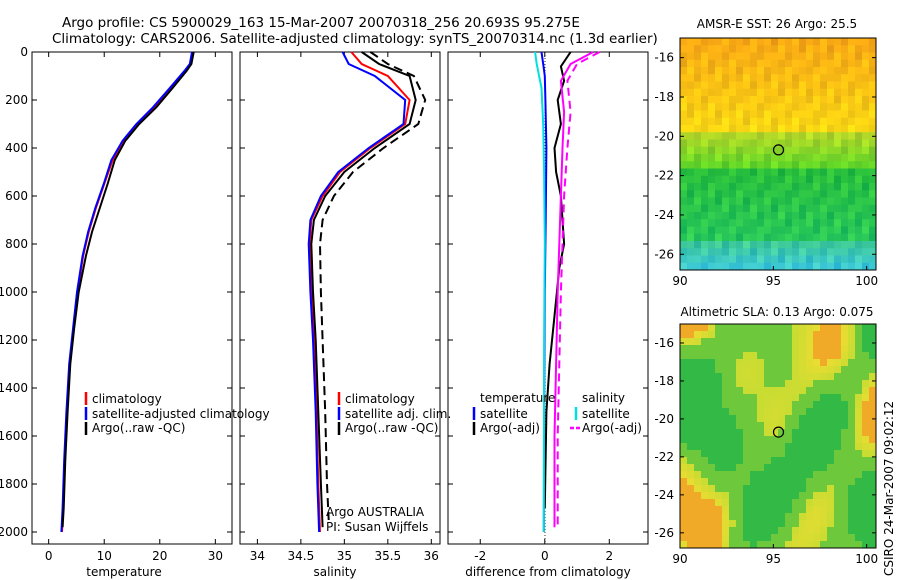 The width and height of the screenshot is (900, 580). I want to click on map-x-tick-label: 95, so click(773, 281).